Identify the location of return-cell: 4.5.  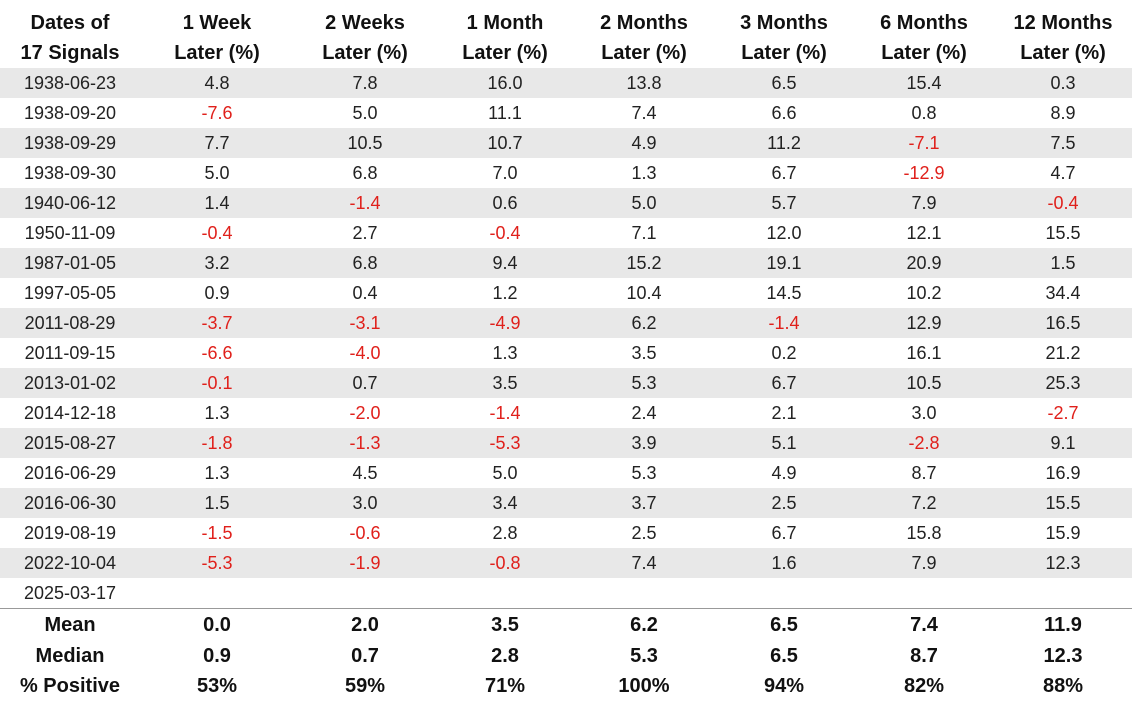
(365, 473).